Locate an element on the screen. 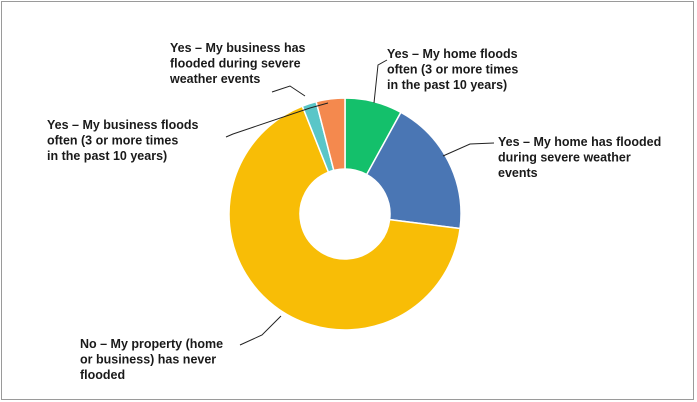  slice-label-line: flooded is located at coordinates (102, 375).